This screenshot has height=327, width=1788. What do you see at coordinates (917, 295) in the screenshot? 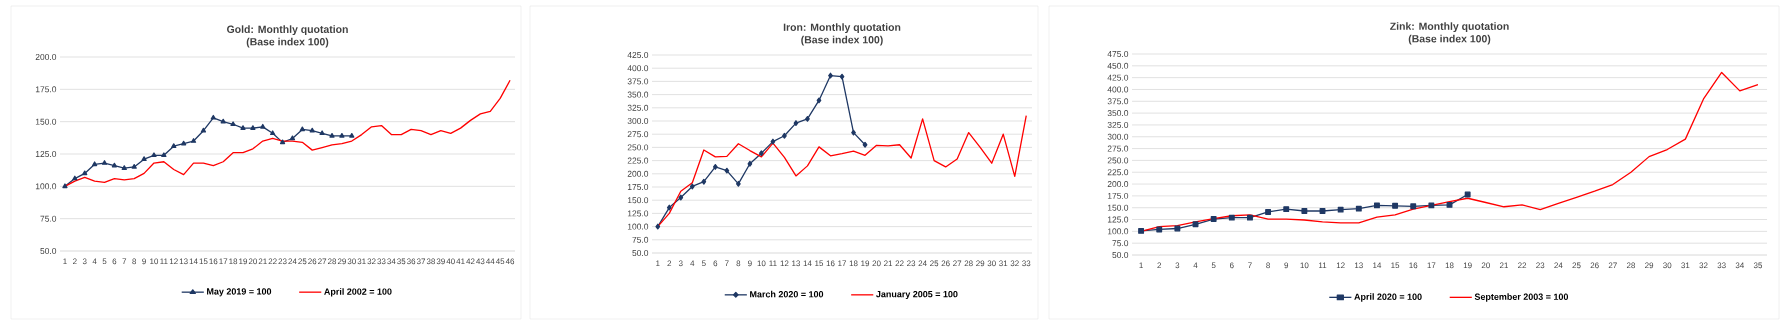
I see `legend-label: January 2005 = 100` at bounding box center [917, 295].